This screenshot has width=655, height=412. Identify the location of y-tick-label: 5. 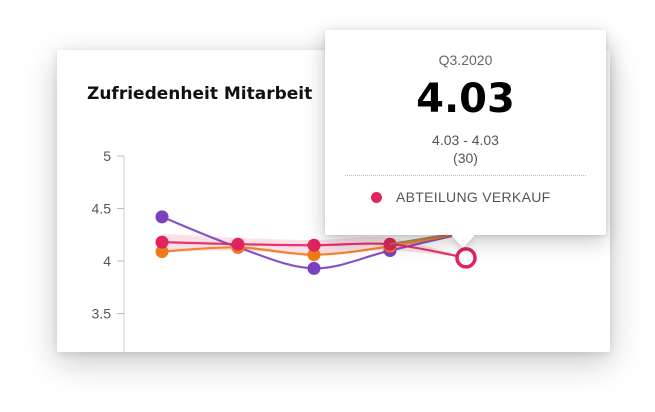
(107, 156).